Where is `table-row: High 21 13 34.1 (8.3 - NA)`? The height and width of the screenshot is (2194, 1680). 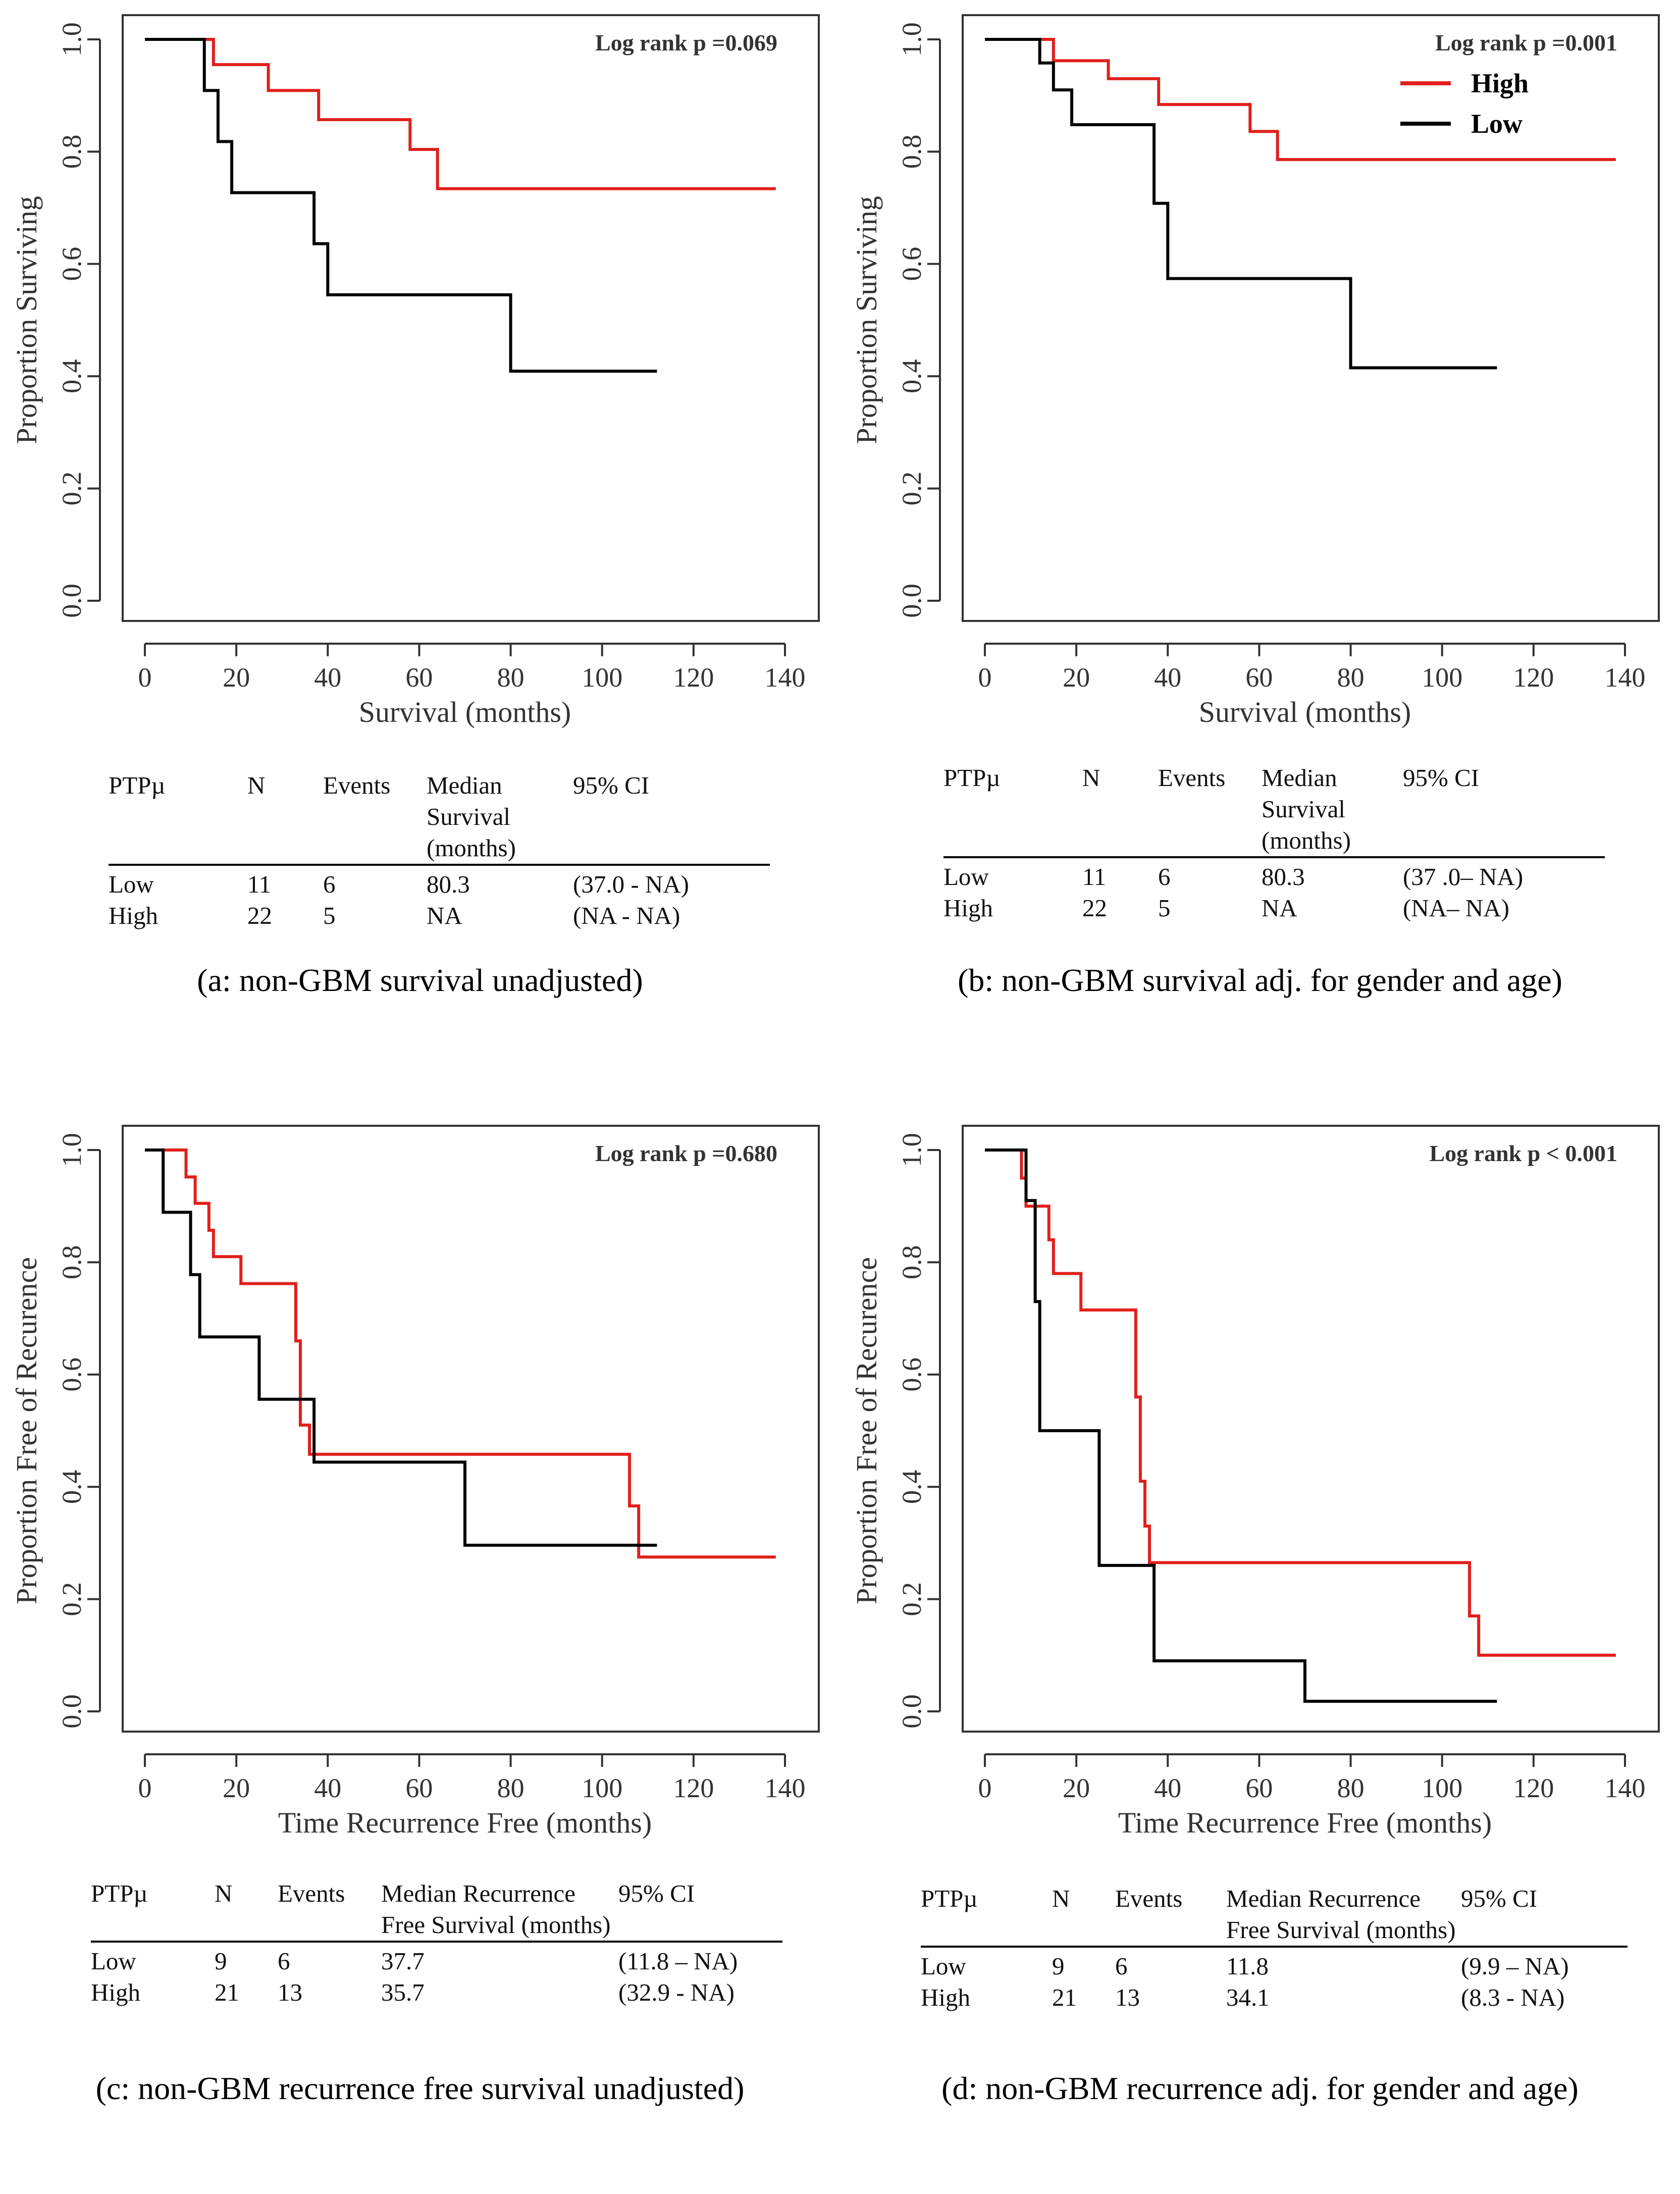 table-row: High 21 13 34.1 (8.3 - NA) is located at coordinates (1274, 1998).